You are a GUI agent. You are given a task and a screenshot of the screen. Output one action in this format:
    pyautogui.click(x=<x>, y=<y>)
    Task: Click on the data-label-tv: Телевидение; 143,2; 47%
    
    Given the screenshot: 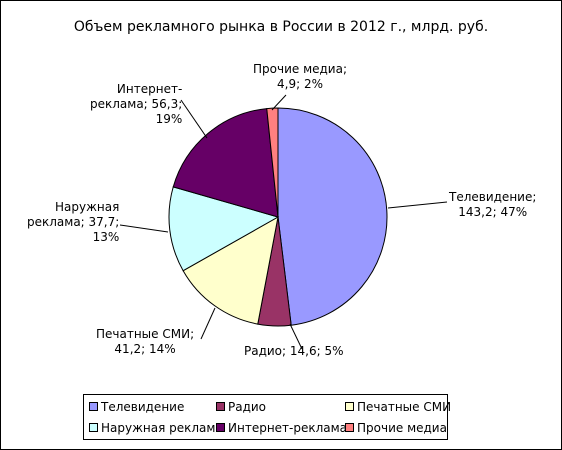 What is the action you would take?
    pyautogui.click(x=492, y=205)
    